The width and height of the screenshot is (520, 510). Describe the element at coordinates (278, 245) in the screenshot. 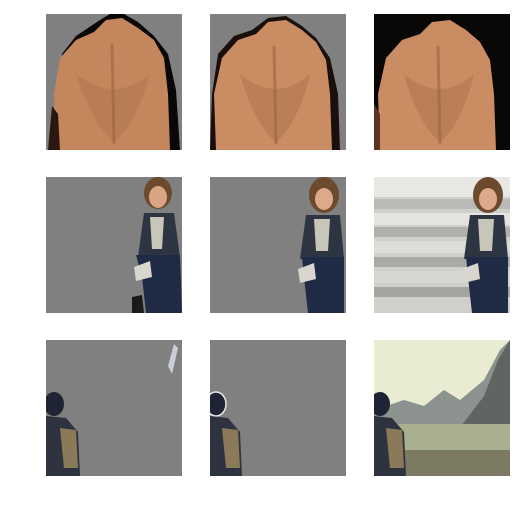

I see `stairs-mask-result-b` at that location.